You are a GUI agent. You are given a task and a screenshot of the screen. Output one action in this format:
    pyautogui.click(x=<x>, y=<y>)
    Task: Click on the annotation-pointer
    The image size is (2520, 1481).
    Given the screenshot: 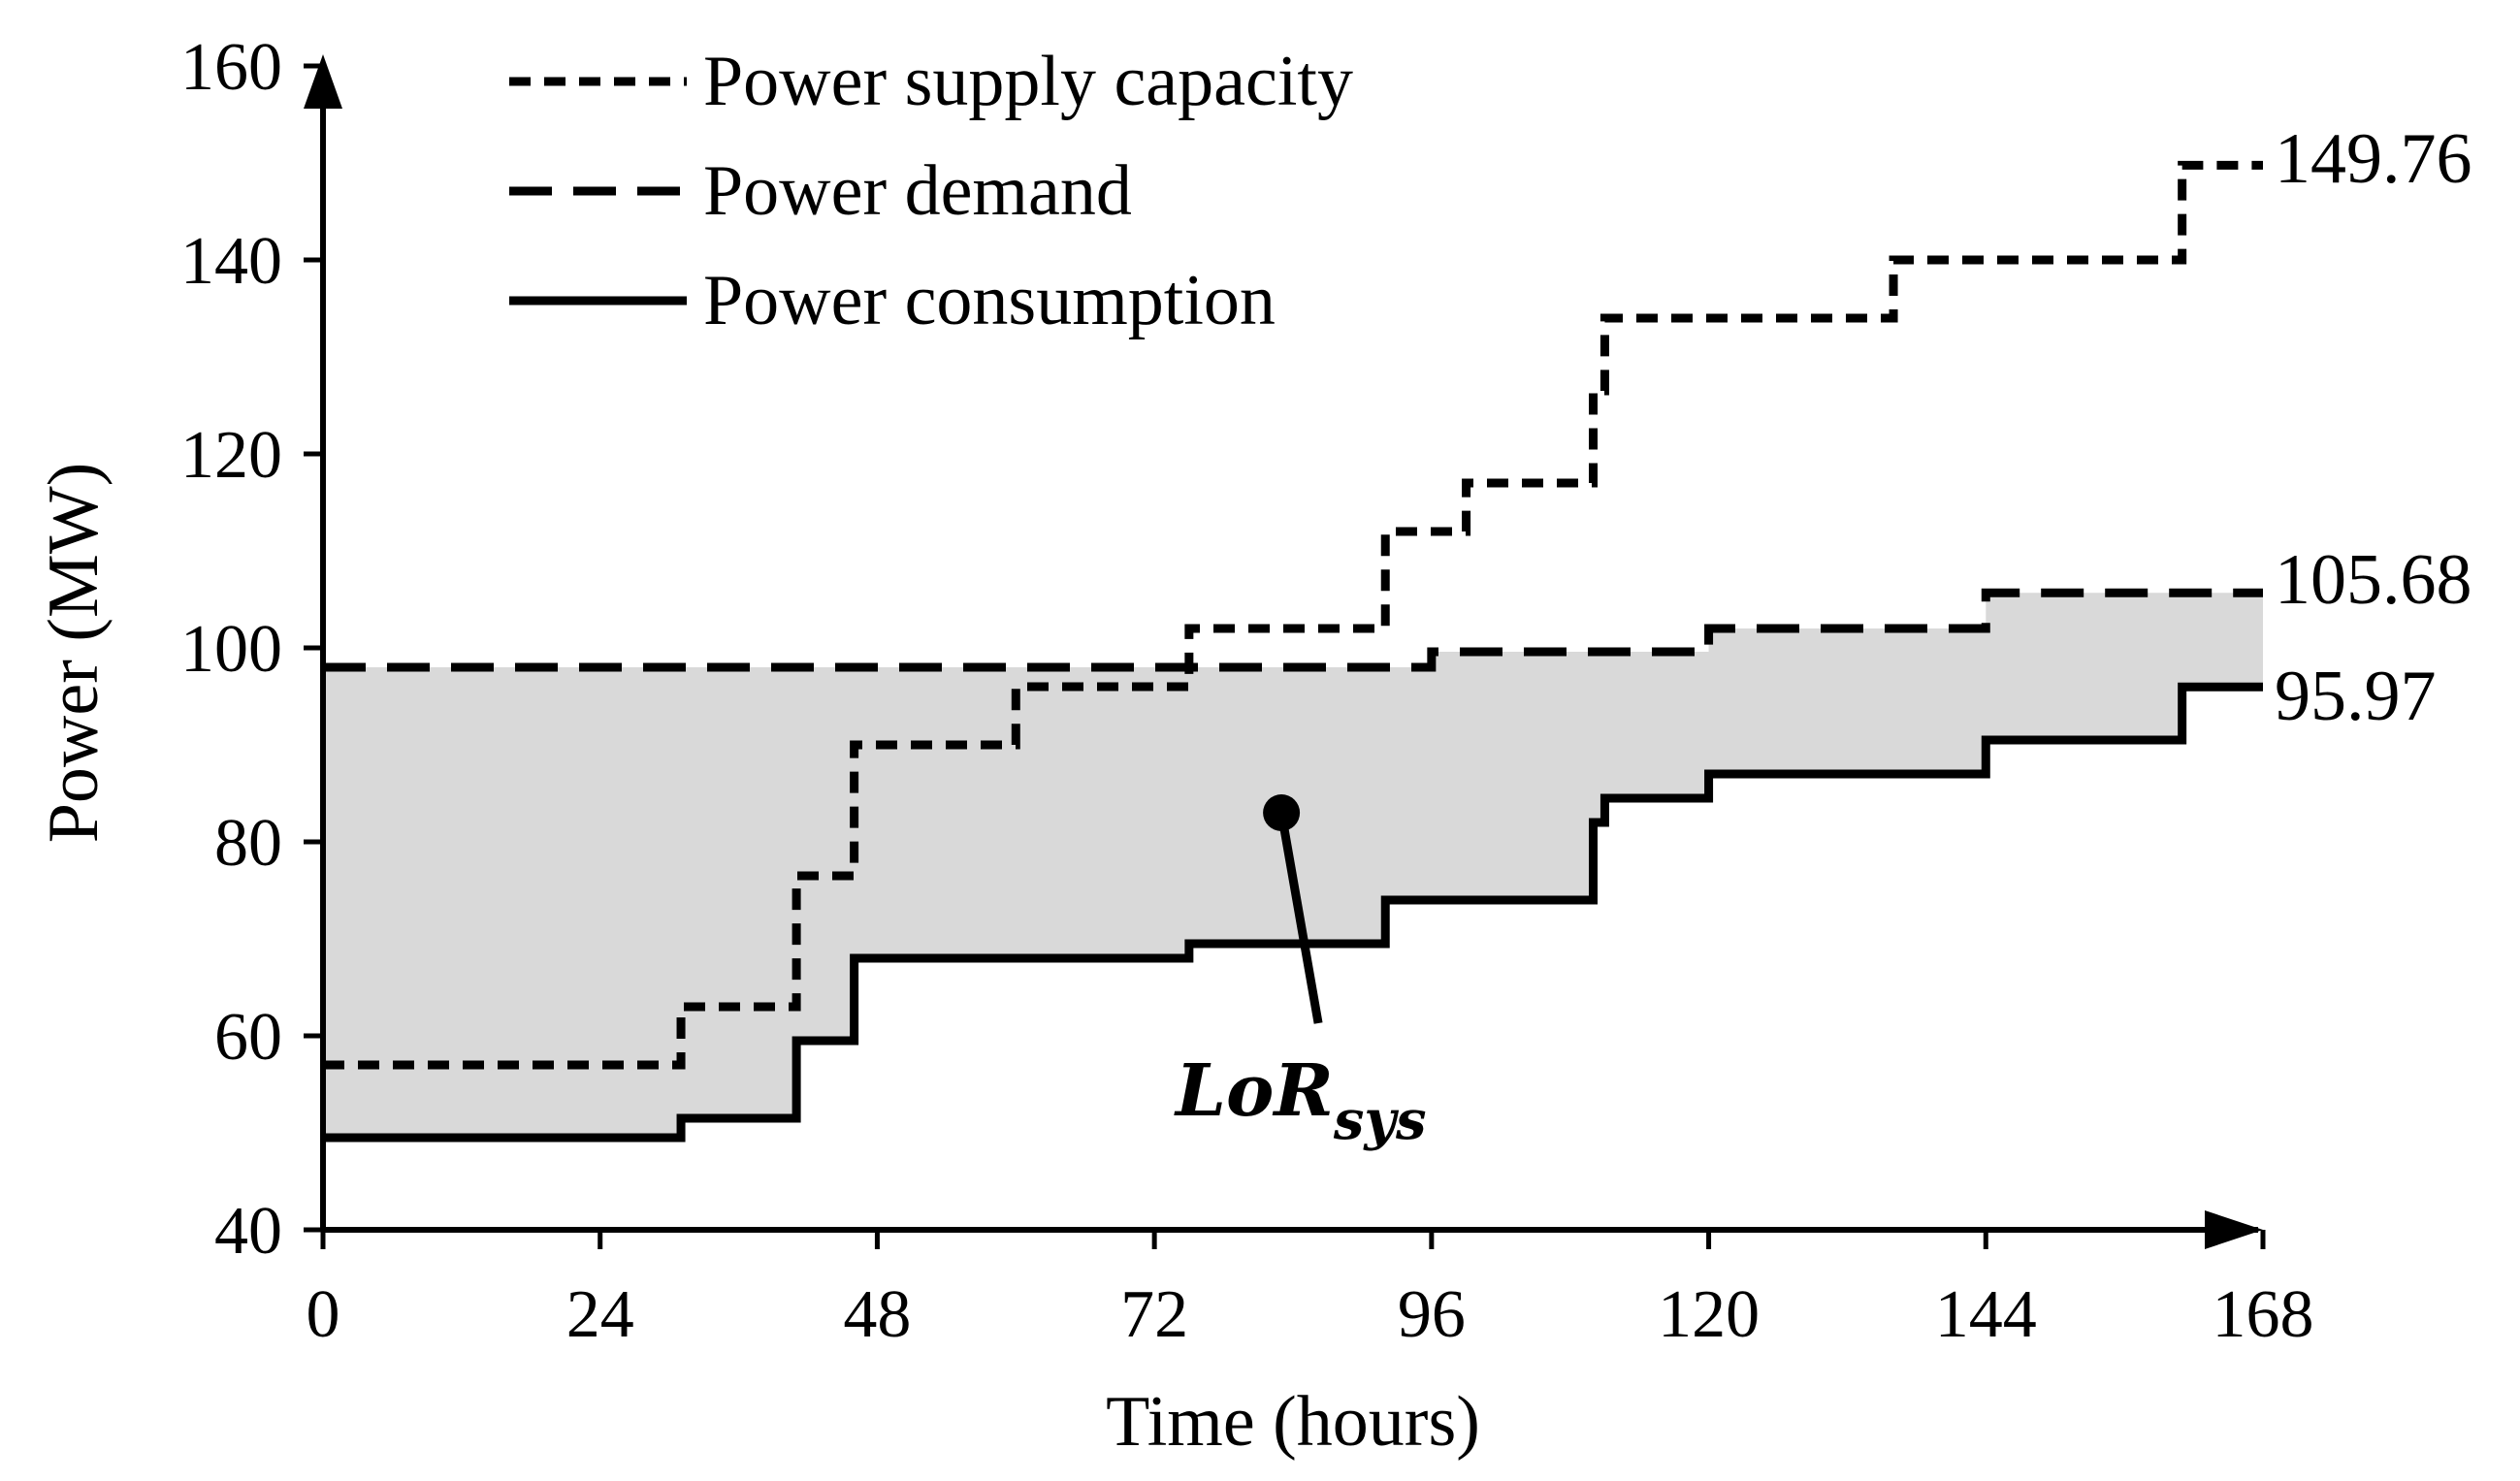 What is the action you would take?
    pyautogui.click(x=1299, y=918)
    